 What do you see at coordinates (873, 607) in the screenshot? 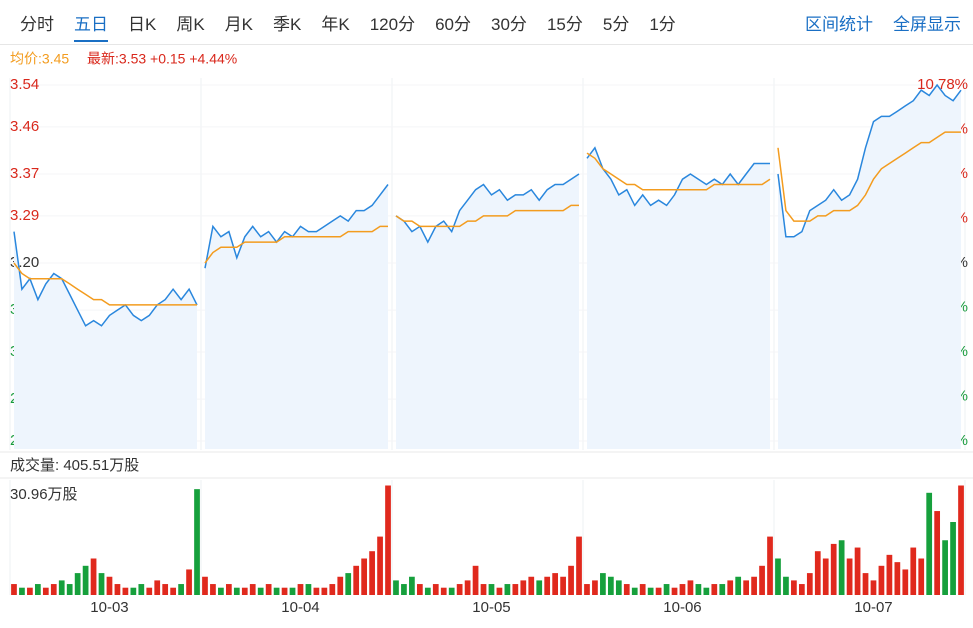
I see `x-tick-label: 10-07` at bounding box center [873, 607].